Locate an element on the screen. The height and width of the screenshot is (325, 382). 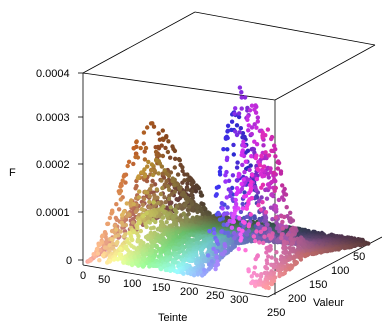
y-tick-label: 200 is located at coordinates (297, 299).